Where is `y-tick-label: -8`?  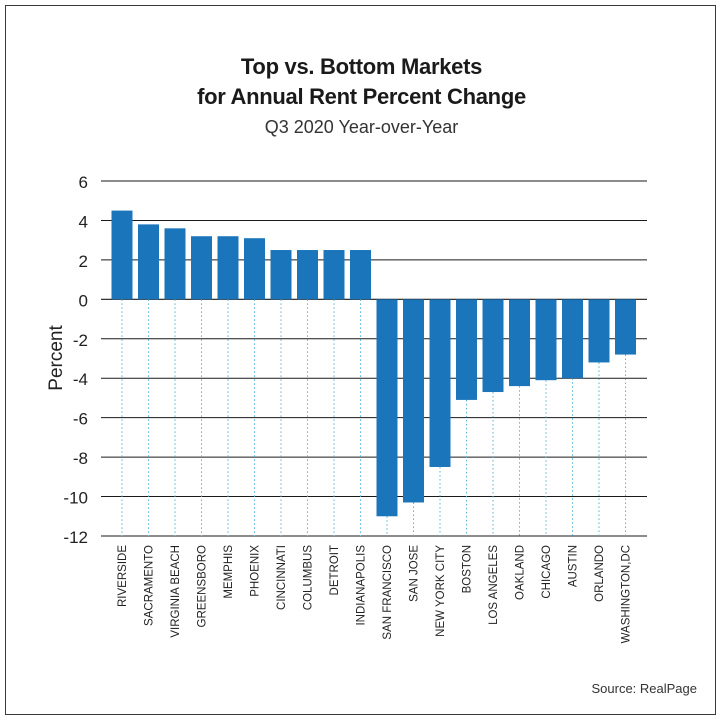 y-tick-label: -8 is located at coordinates (80, 458).